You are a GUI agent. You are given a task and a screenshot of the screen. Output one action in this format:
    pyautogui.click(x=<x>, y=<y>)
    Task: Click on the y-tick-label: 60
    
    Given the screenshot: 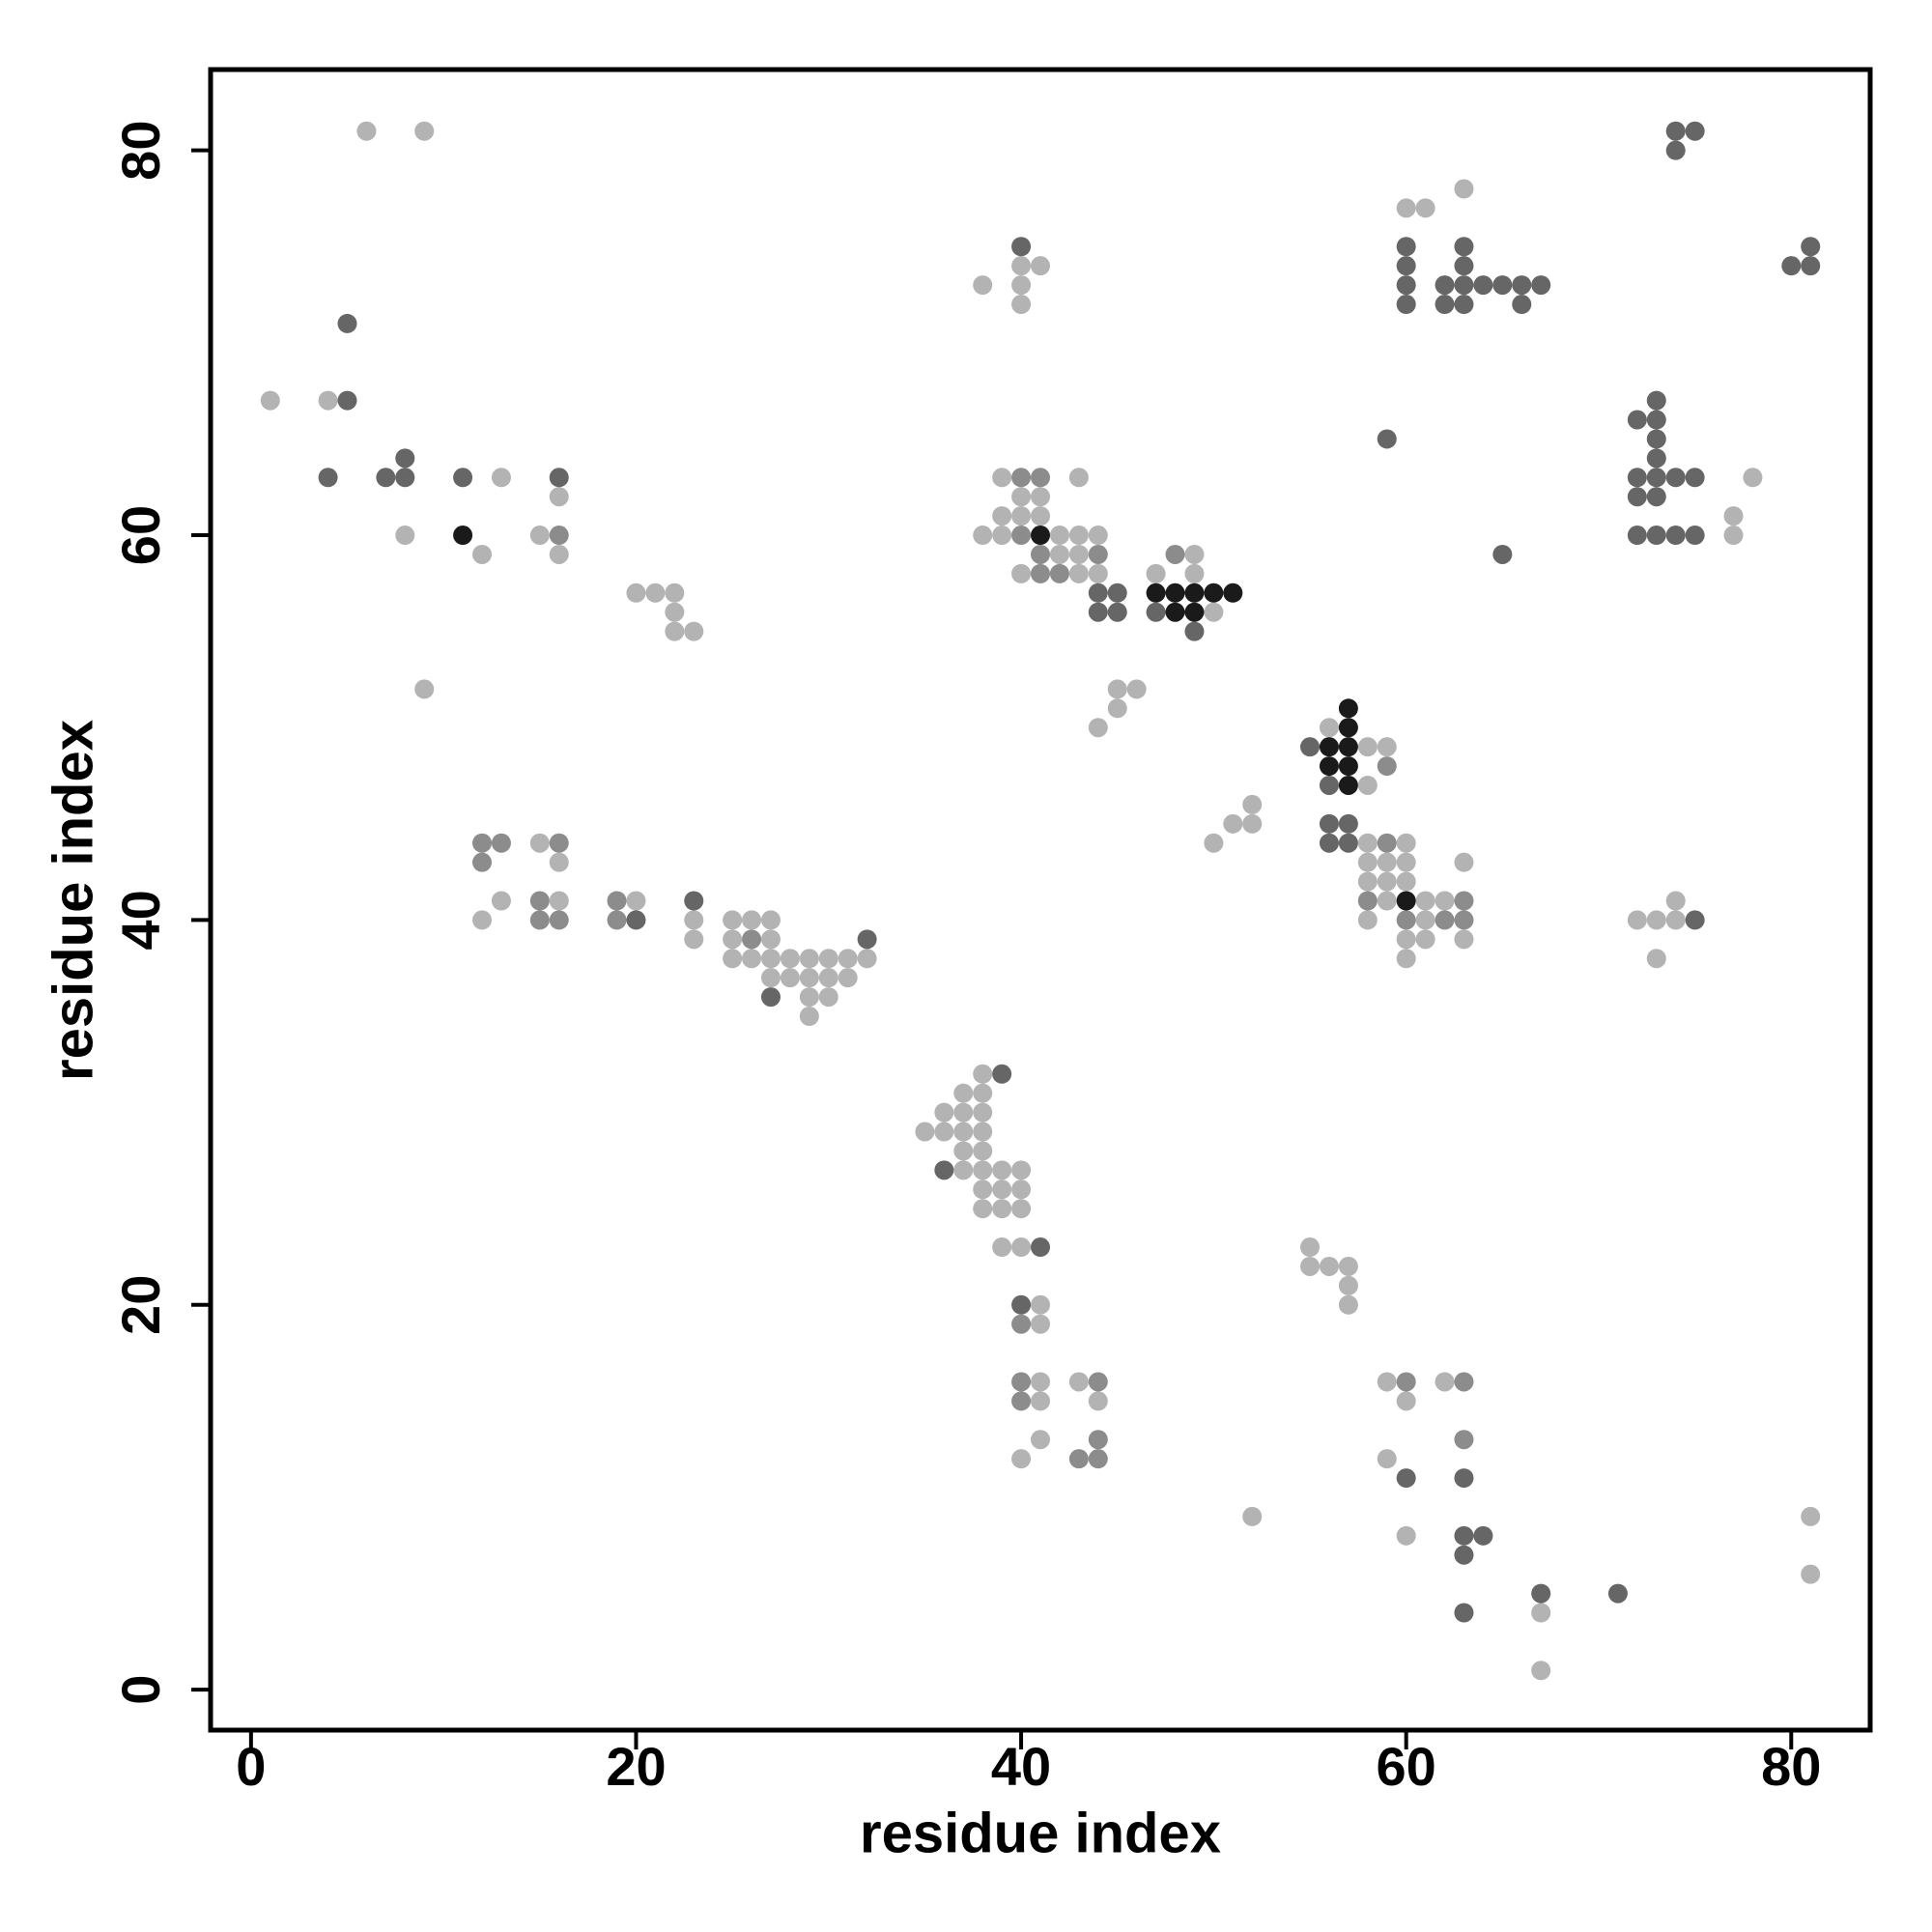 What is the action you would take?
    pyautogui.click(x=140, y=535)
    